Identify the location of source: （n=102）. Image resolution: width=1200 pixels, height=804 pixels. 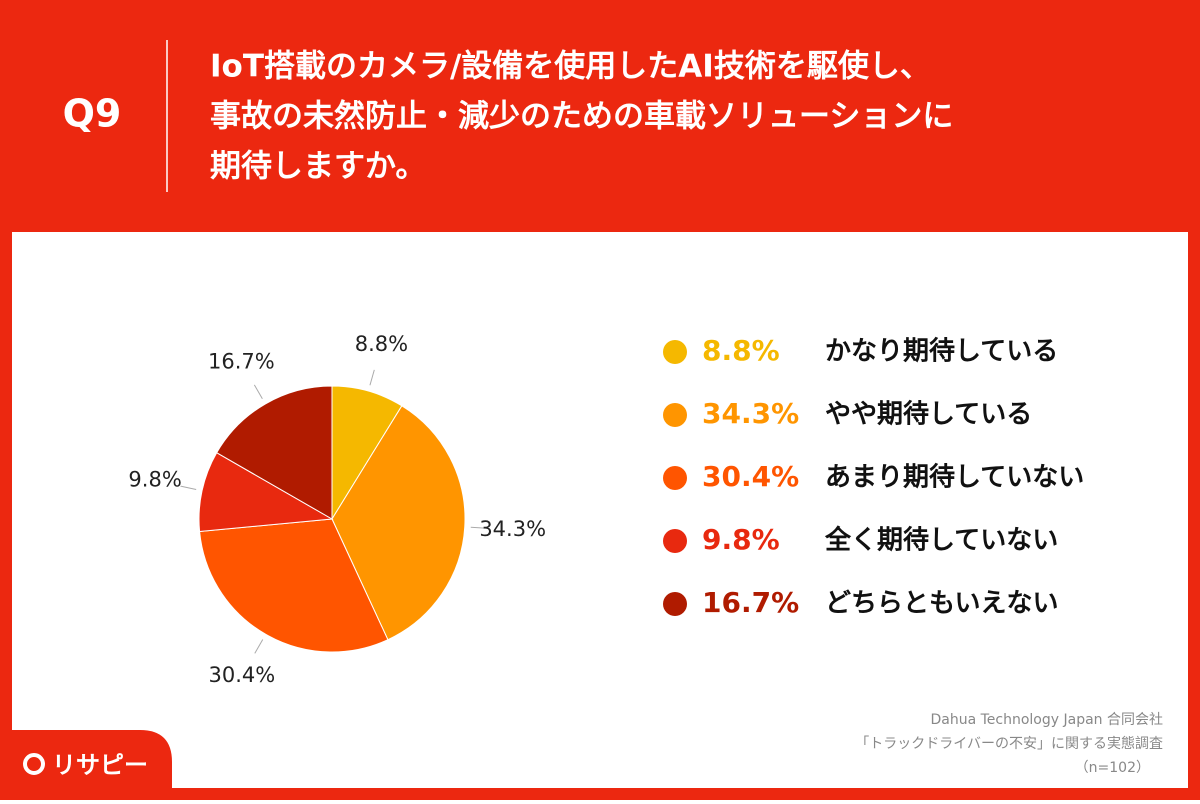
(1112, 768).